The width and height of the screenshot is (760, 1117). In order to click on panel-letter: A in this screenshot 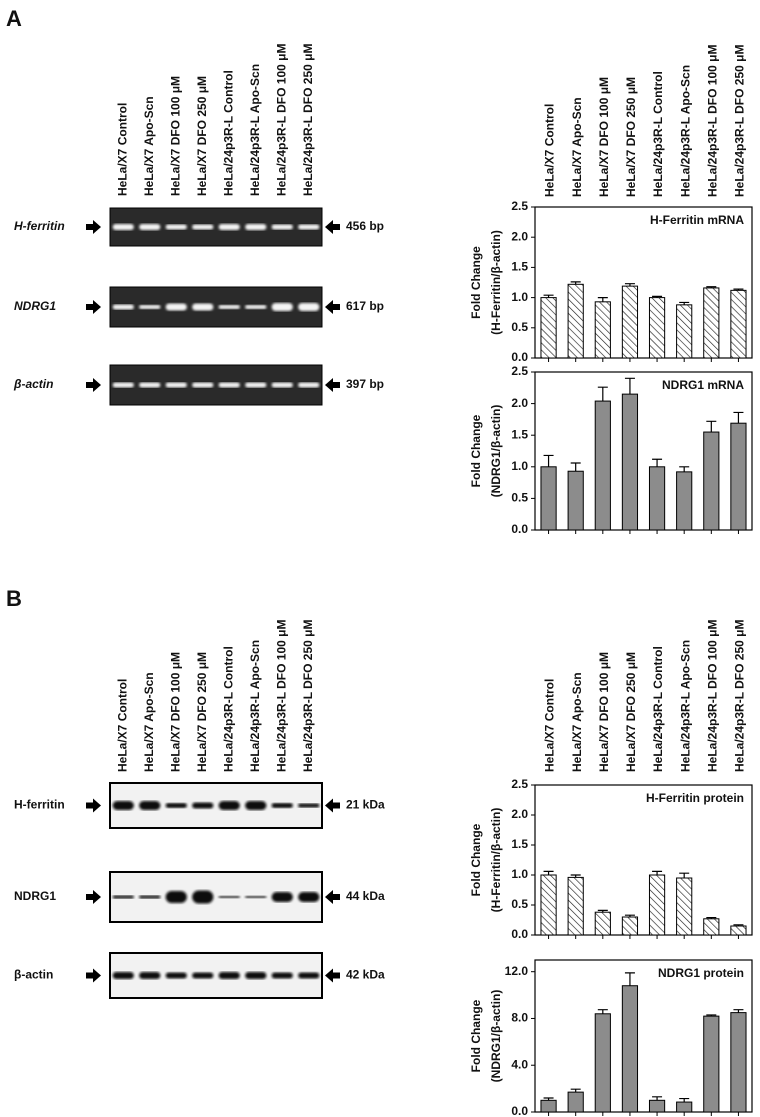, I will do `click(14, 18)`.